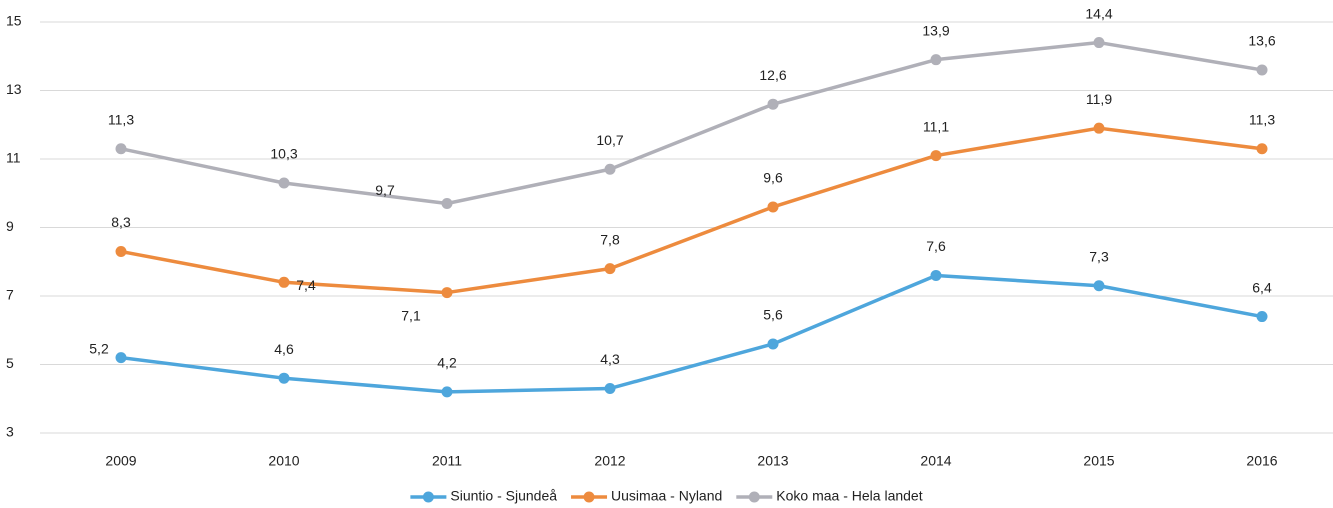 The width and height of the screenshot is (1333, 508). Describe the element at coordinates (306, 285) in the screenshot. I see `data-label: 7,4` at that location.